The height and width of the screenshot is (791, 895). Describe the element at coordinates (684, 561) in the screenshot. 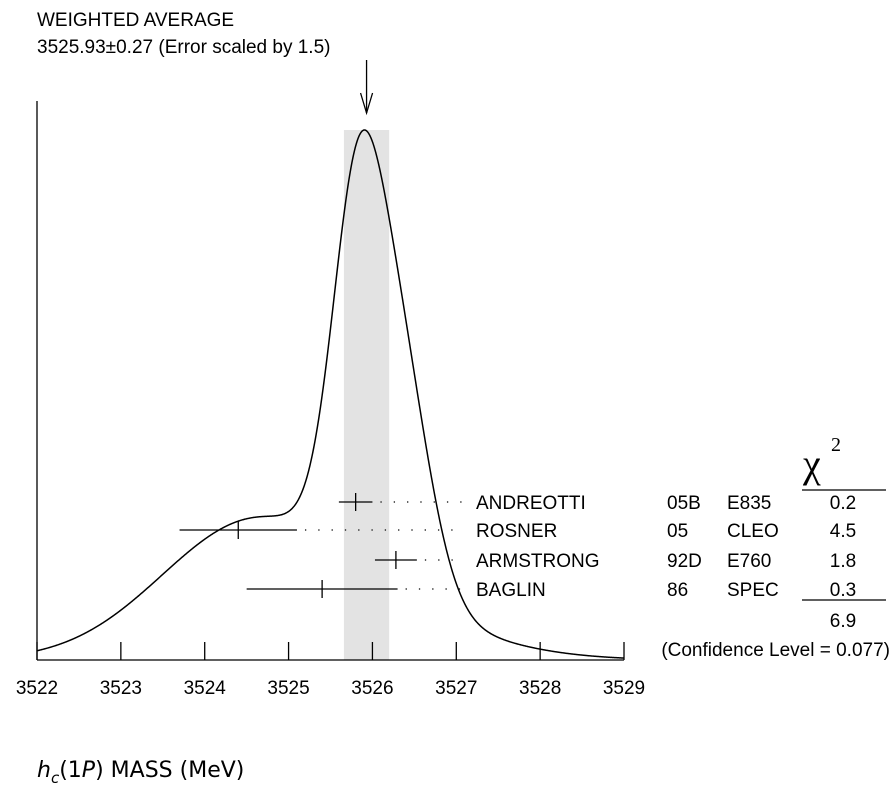

I see `measurement-year: 92D` at that location.